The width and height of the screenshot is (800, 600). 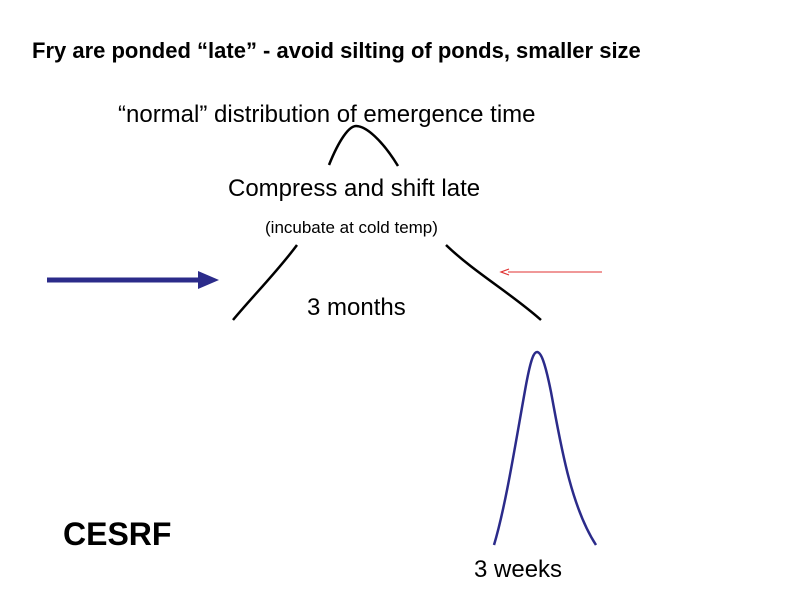 I want to click on compress-shift-label: Compress and shift late, so click(x=354, y=188).